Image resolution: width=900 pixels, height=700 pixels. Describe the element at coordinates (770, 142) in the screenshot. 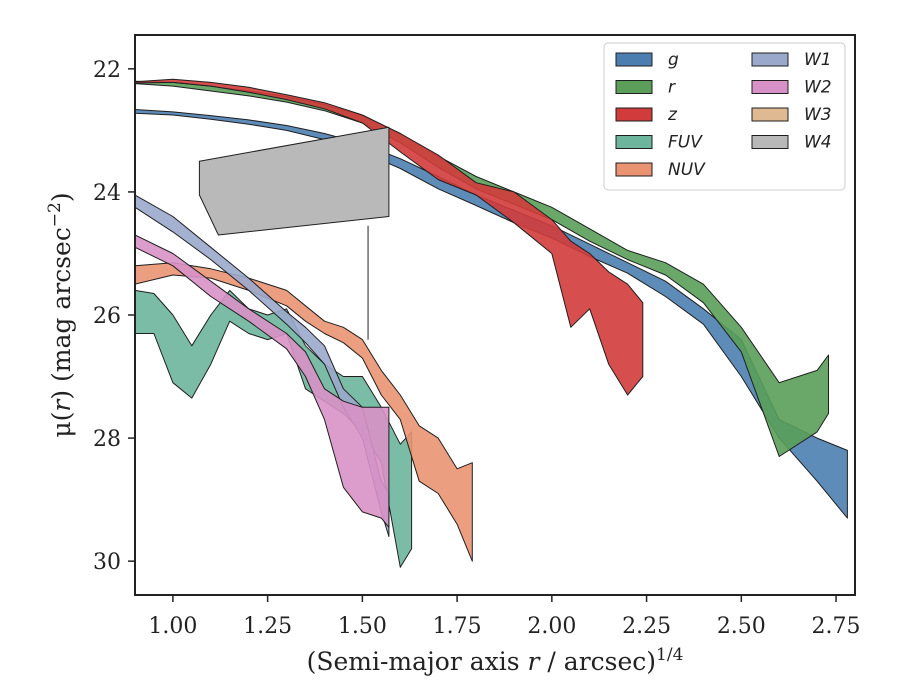

I see `legend-swatch-w4` at that location.